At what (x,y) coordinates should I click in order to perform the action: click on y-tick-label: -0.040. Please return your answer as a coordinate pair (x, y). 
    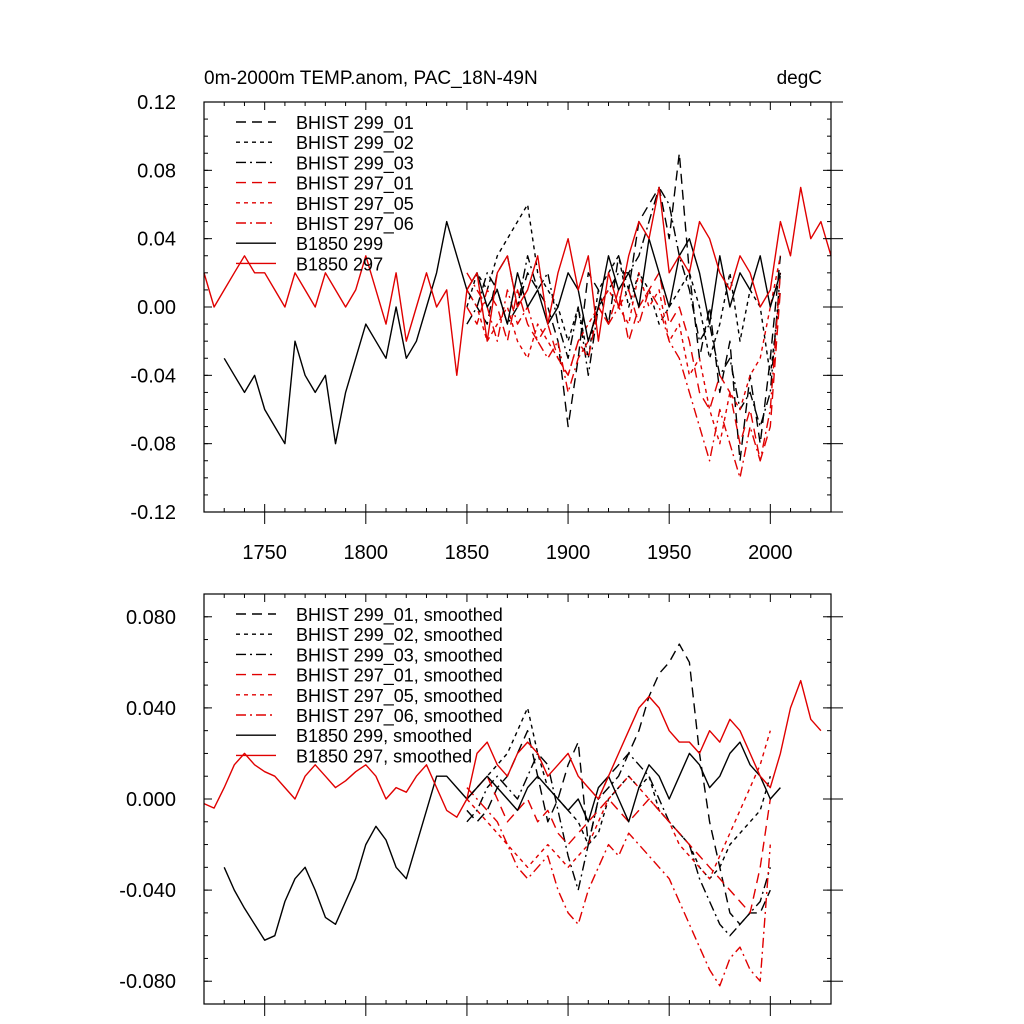
    Looking at the image, I should click on (147, 891).